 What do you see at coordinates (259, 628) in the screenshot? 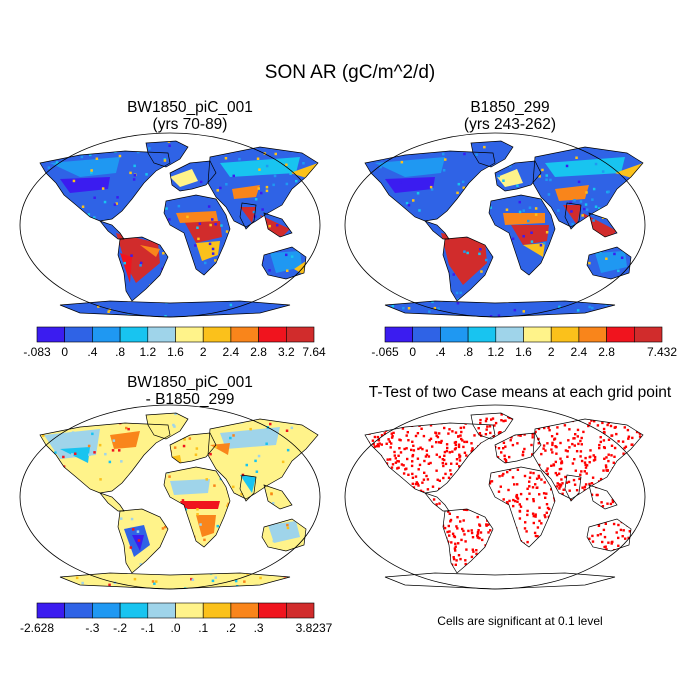
I see `colorbar-tick-label: .3` at bounding box center [259, 628].